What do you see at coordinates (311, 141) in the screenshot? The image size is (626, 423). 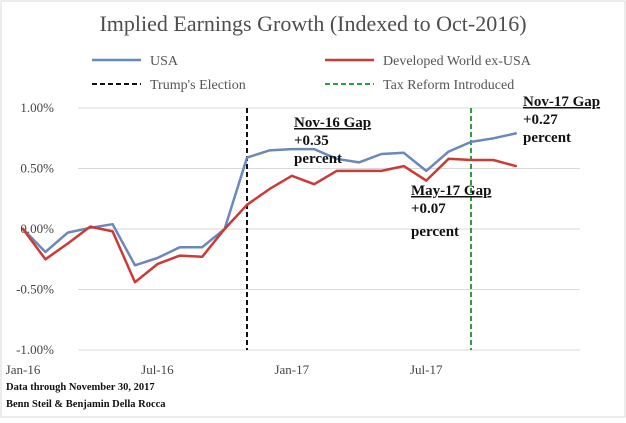 I see `annotation-nov-16-value: +0.35` at bounding box center [311, 141].